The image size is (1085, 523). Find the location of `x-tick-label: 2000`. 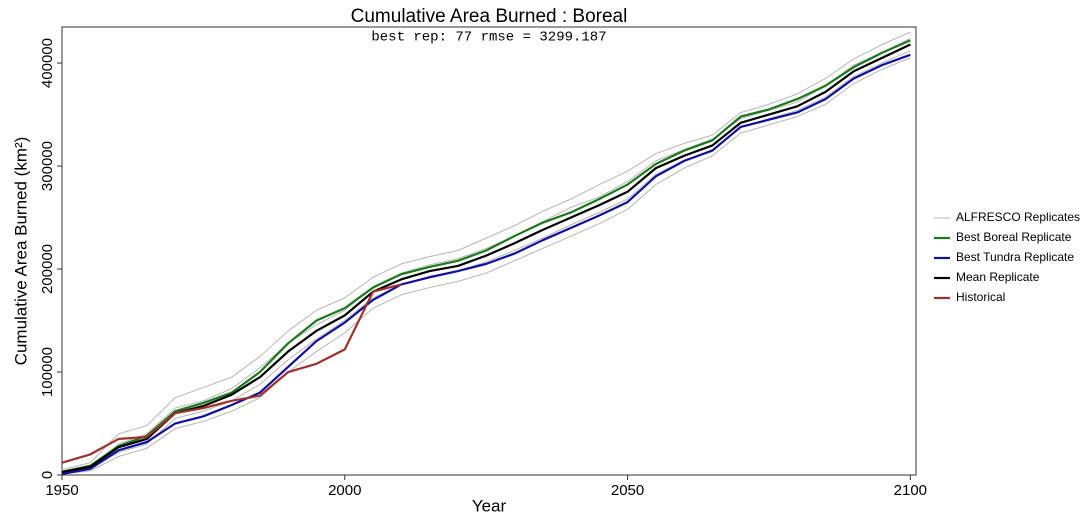

x-tick-label: 2000 is located at coordinates (344, 490).